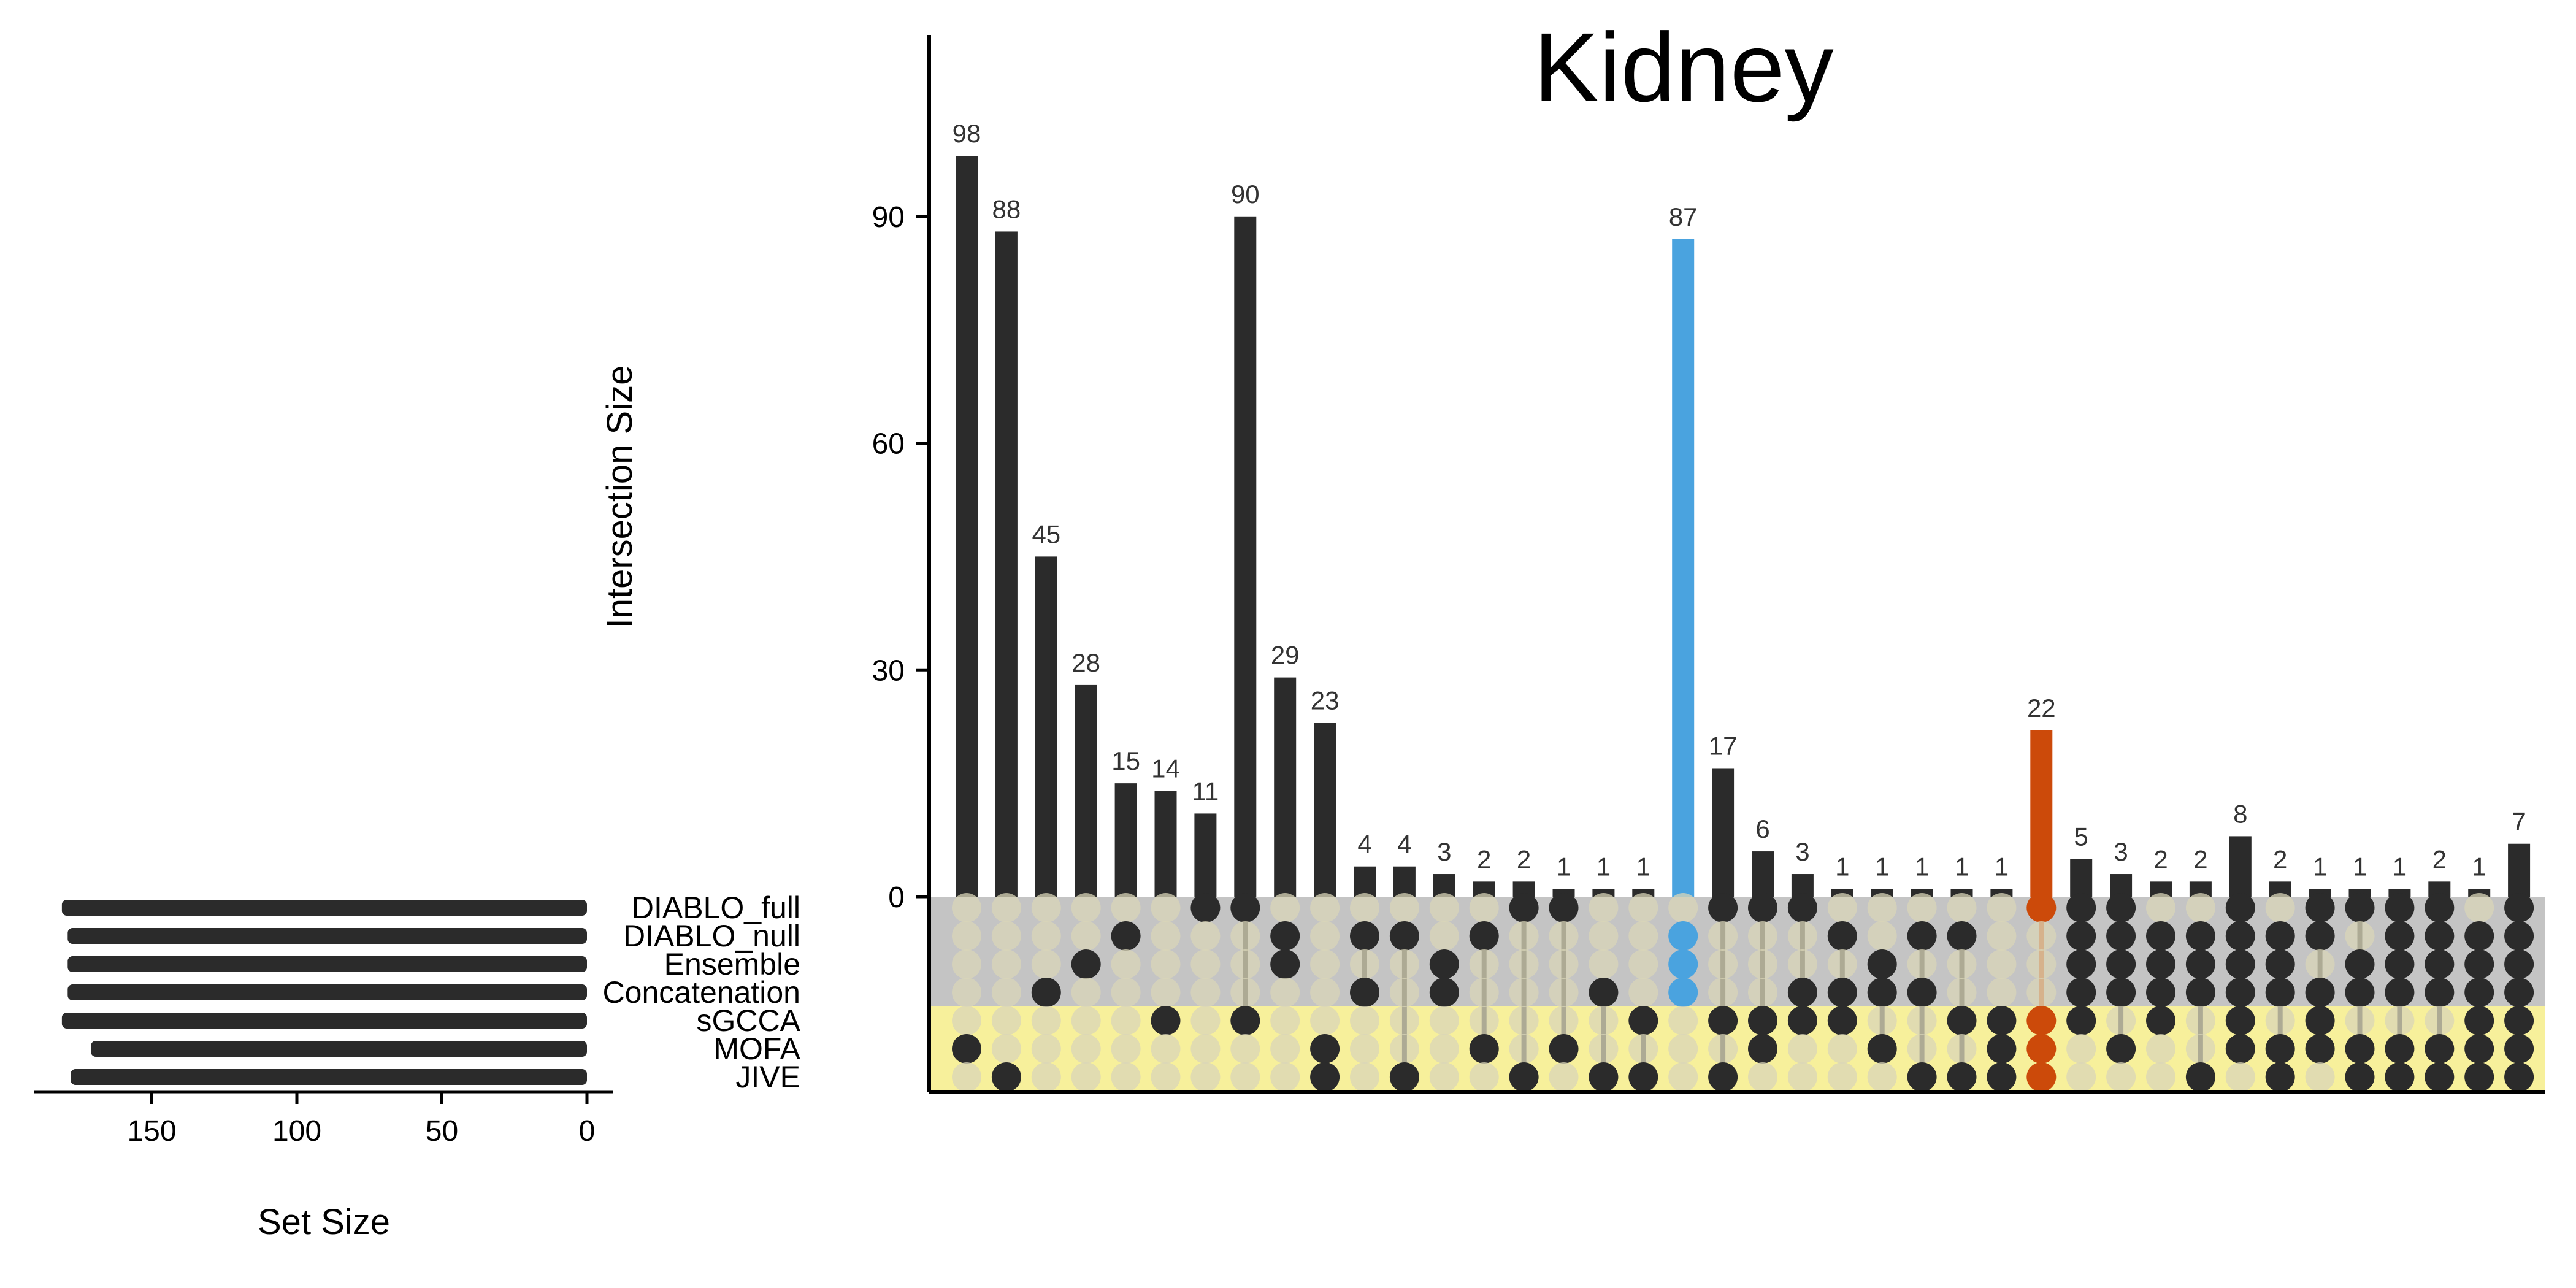 This screenshot has height=1288, width=2576. Describe the element at coordinates (1762, 829) in the screenshot. I see `intersection-bar-label: 6` at that location.